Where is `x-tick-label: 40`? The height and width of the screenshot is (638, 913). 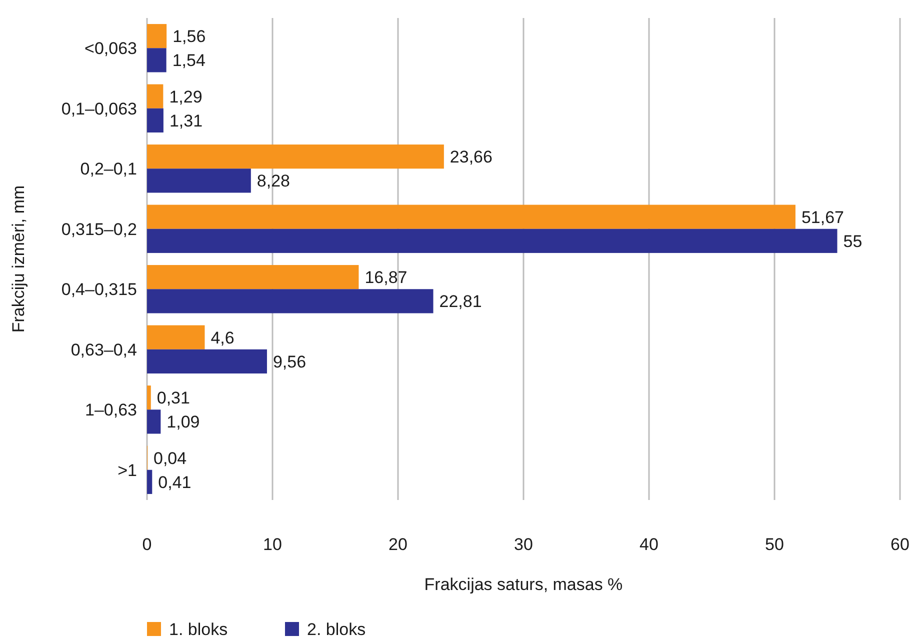 x-tick-label: 40 is located at coordinates (649, 544).